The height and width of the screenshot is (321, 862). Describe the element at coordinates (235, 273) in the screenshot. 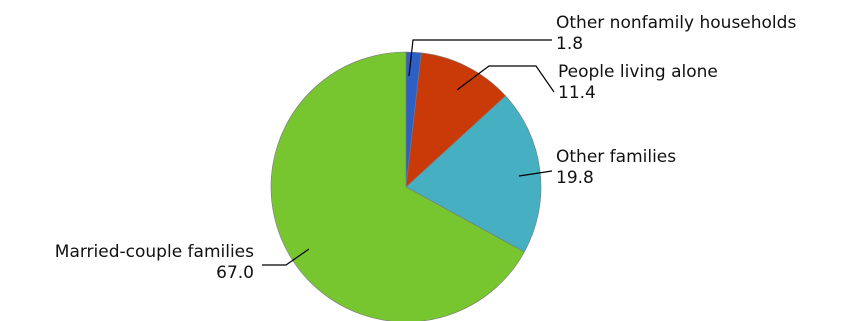

I see `value-married-couple-families: 67.0` at that location.